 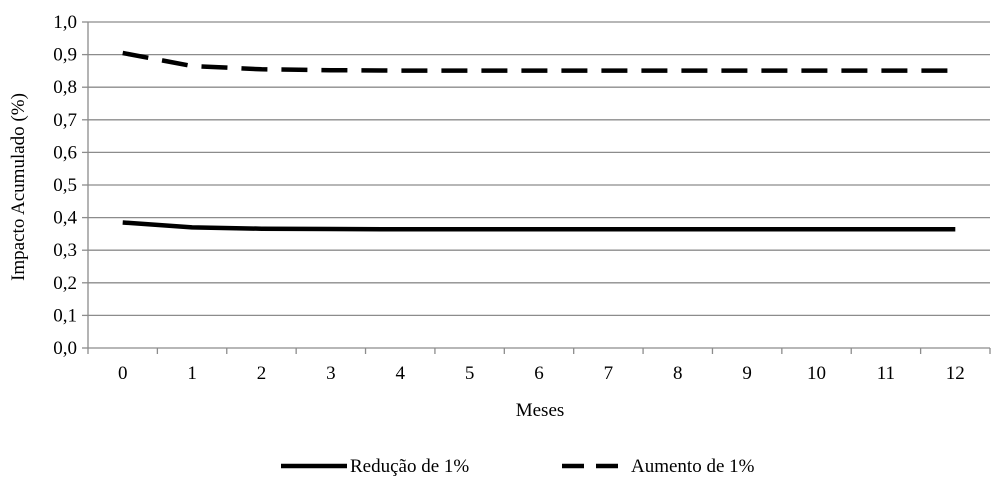 What do you see at coordinates (65, 283) in the screenshot?
I see `y-tick-label: 0,2` at bounding box center [65, 283].